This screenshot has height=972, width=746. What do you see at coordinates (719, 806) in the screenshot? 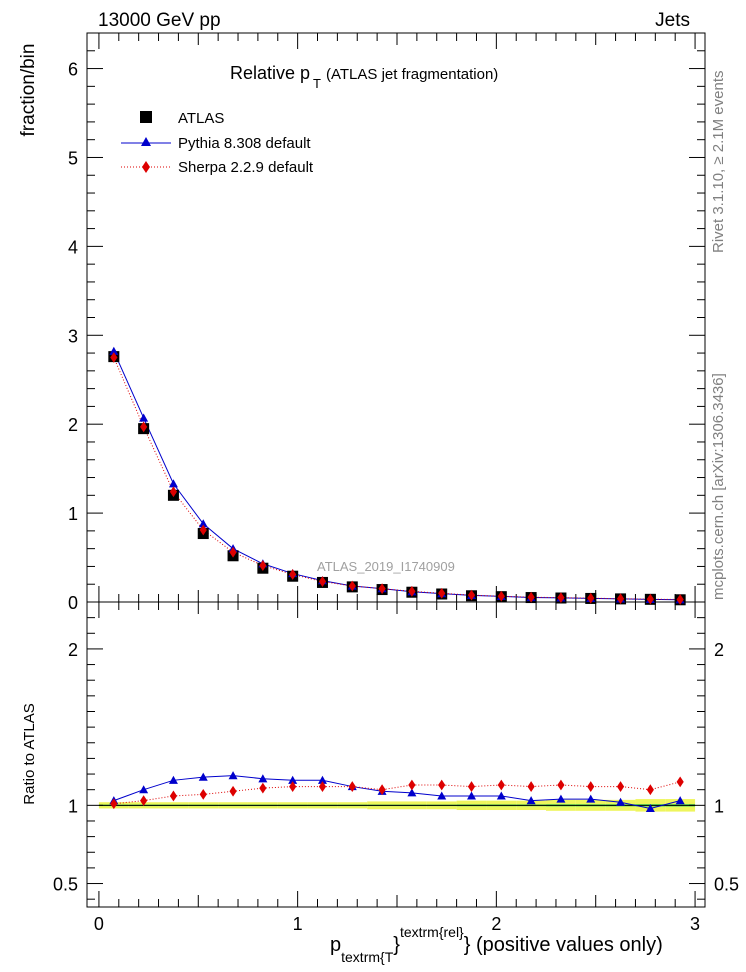
I see `ratio-ytick-label-right: 1` at bounding box center [719, 806].